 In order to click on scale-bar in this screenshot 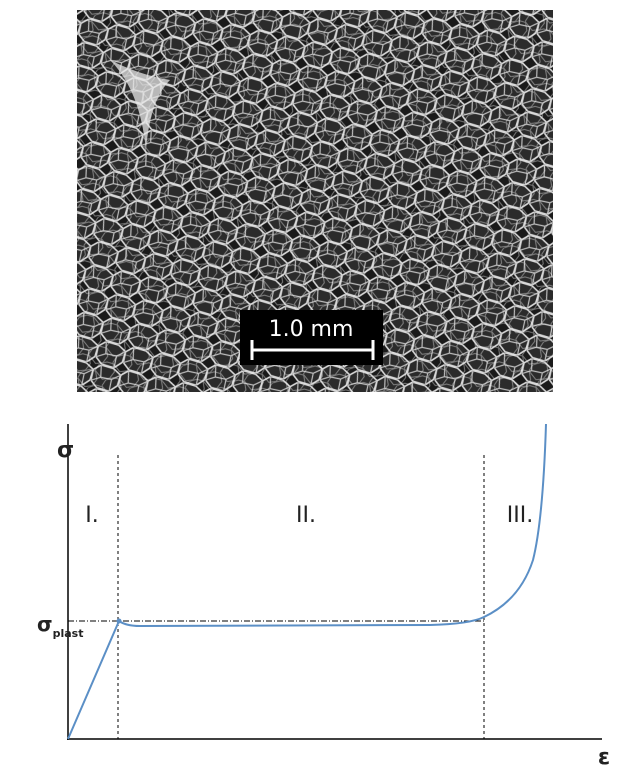, I will do `click(312, 350)`.